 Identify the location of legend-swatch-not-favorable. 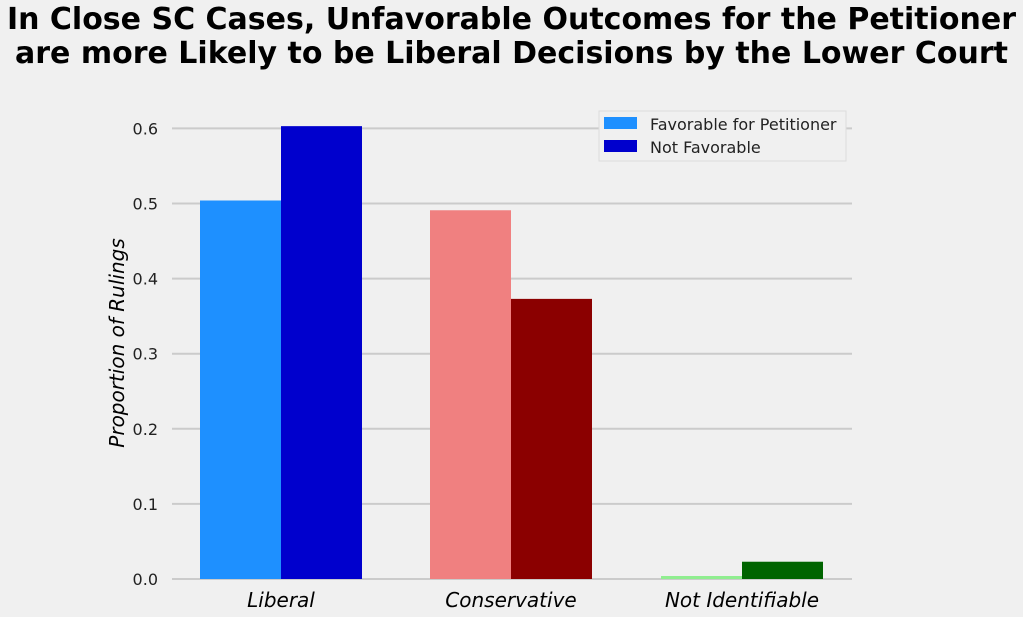
(620, 146).